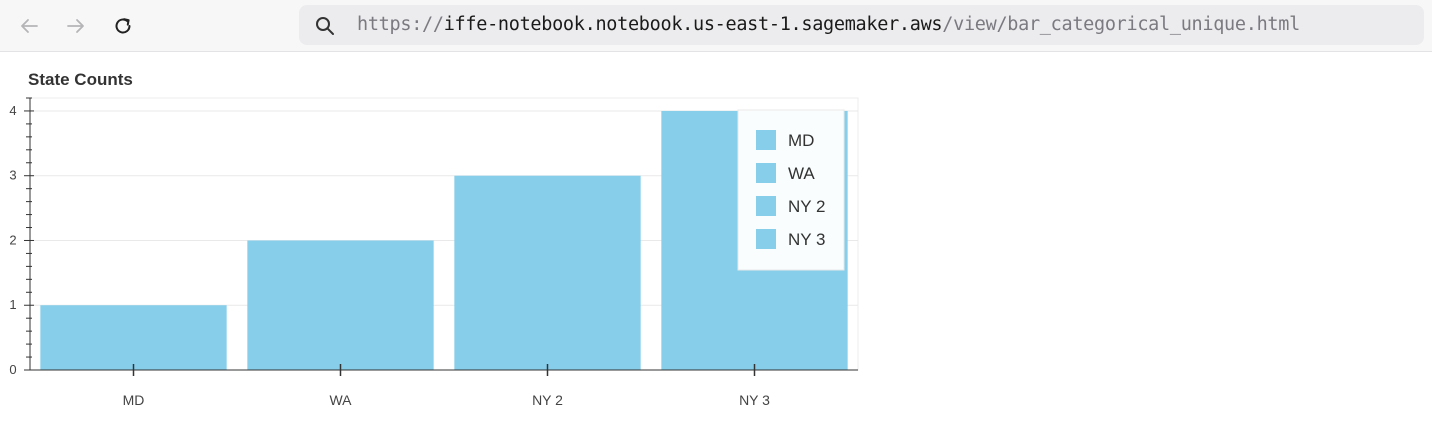 The image size is (1432, 427). I want to click on legend-label: NY 3, so click(807, 239).